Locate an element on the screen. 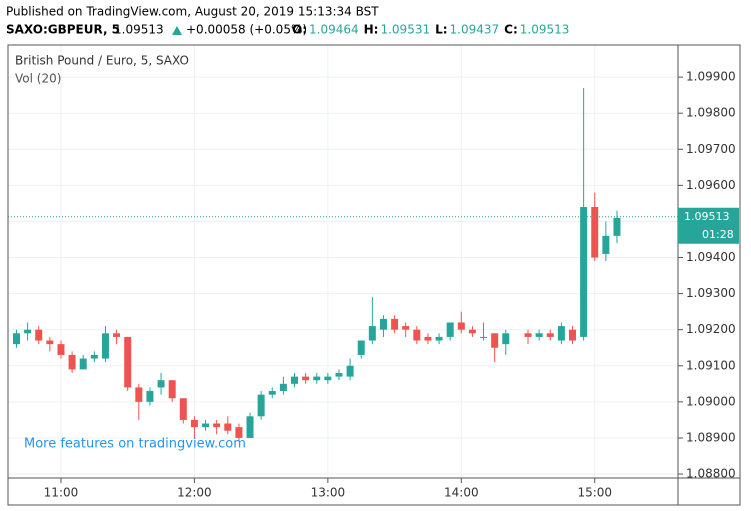 The image size is (751, 511). y-tick-label: 1.09800 is located at coordinates (711, 113).